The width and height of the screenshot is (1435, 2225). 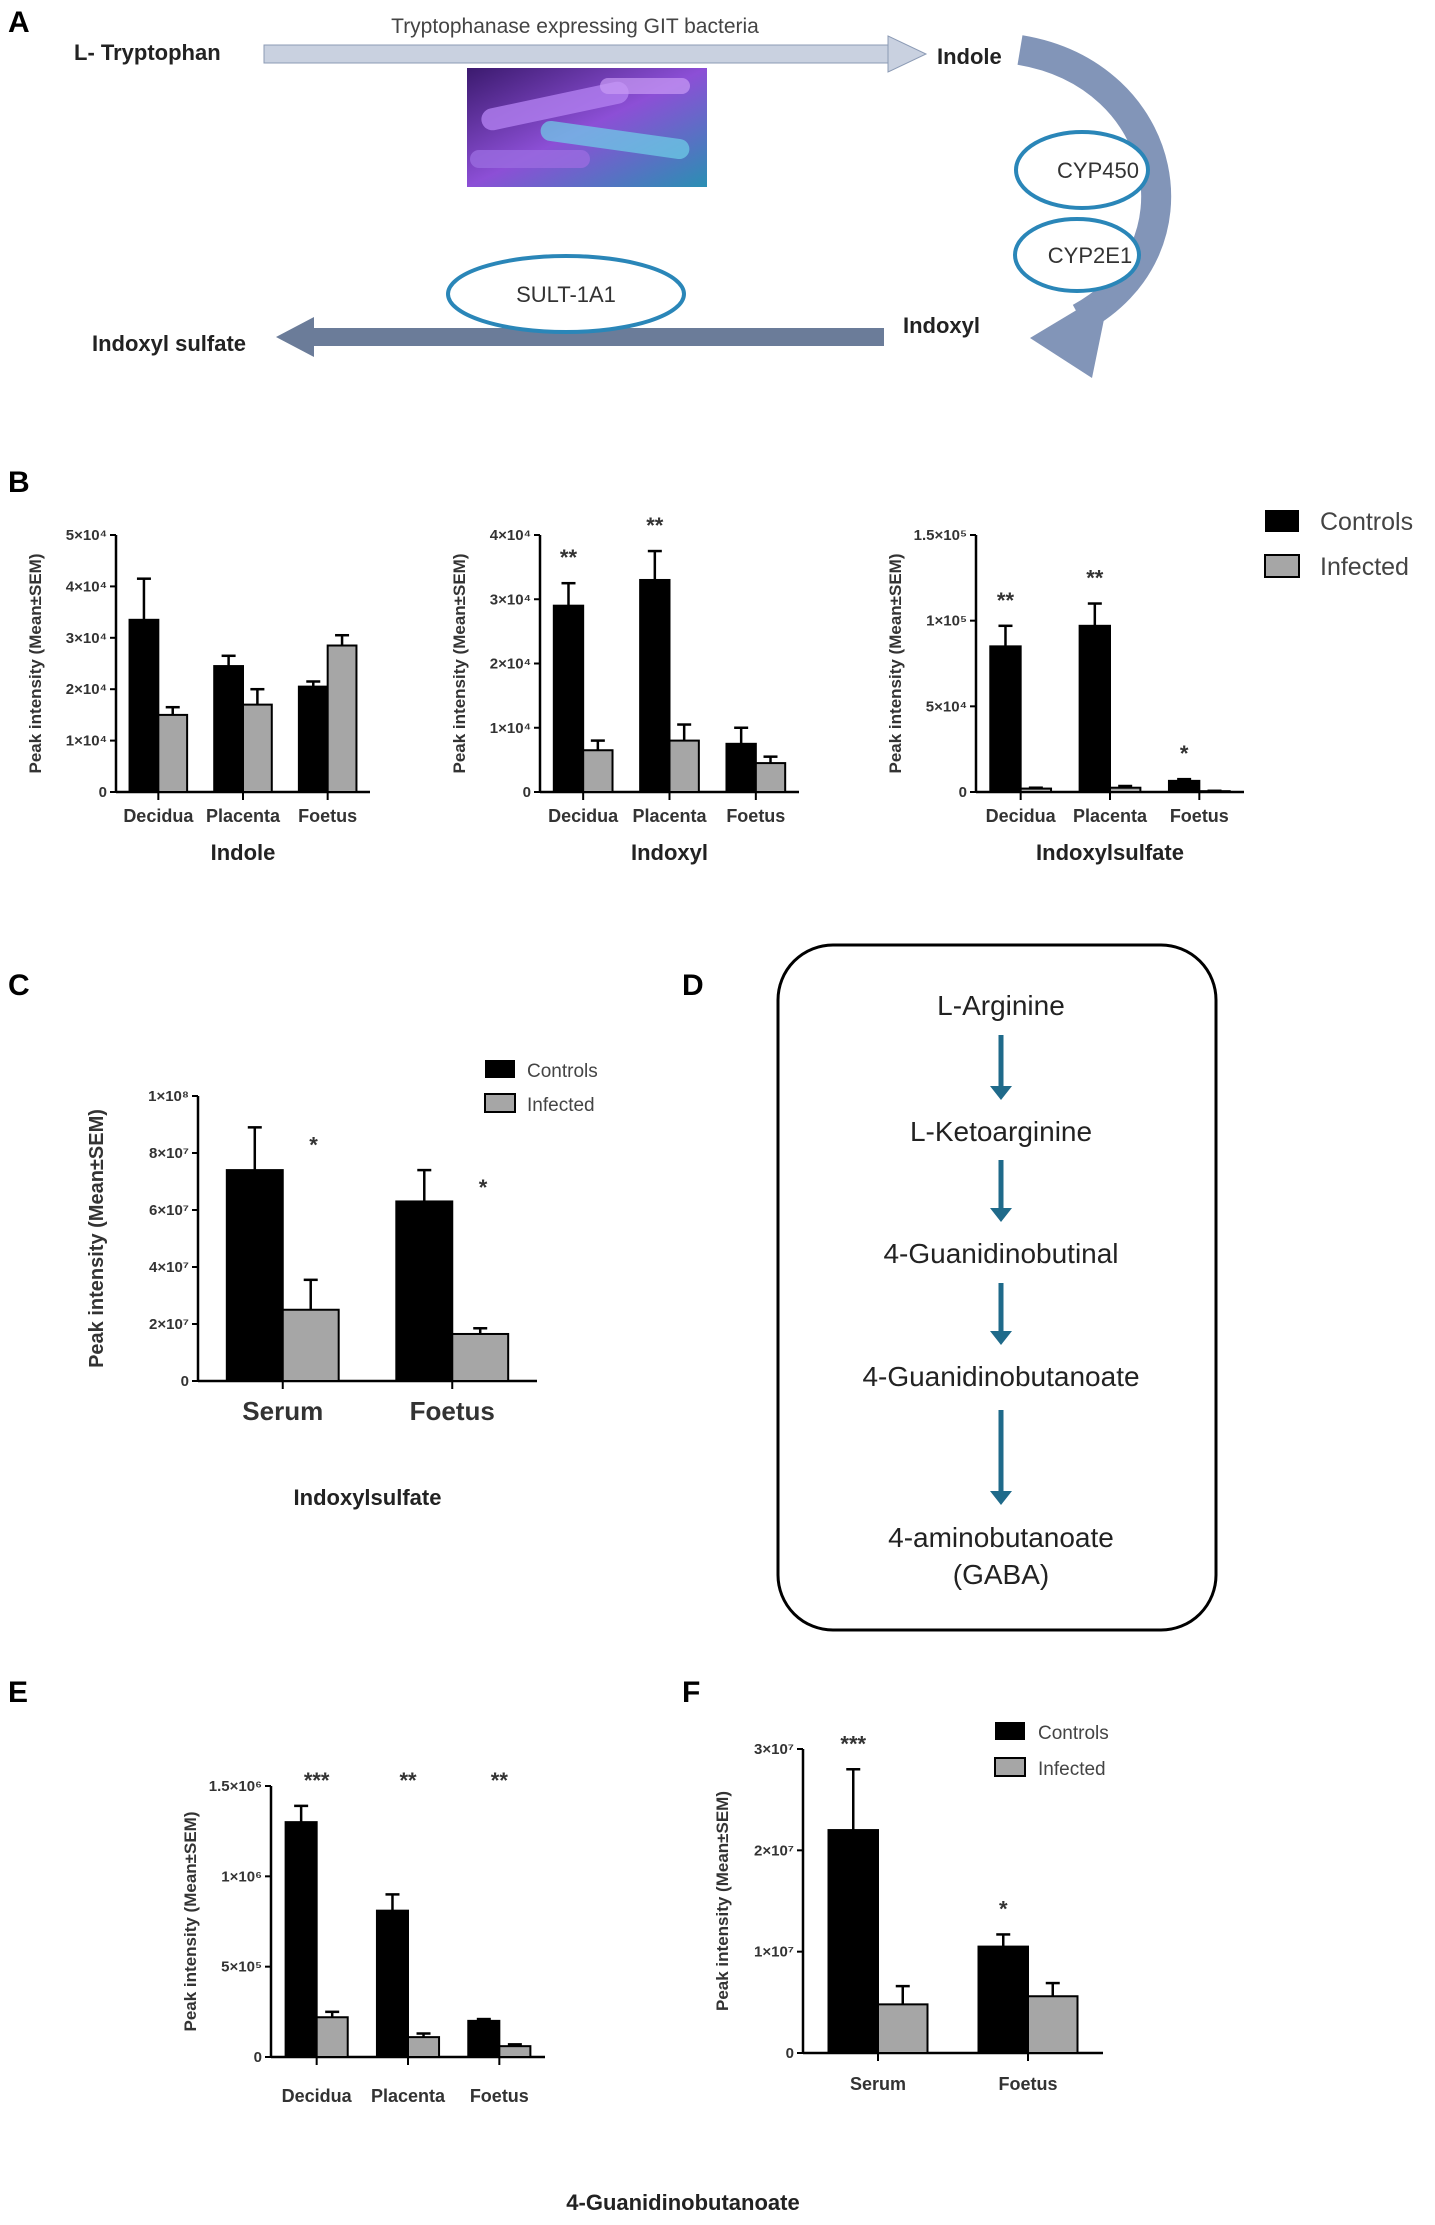 What do you see at coordinates (243, 852) in the screenshot?
I see `chart-title: Indole` at bounding box center [243, 852].